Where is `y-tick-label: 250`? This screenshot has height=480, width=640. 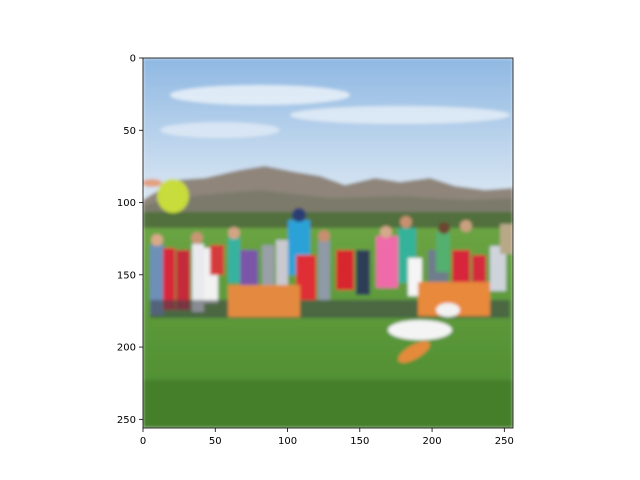 y-tick-label: 250 is located at coordinates (126, 420).